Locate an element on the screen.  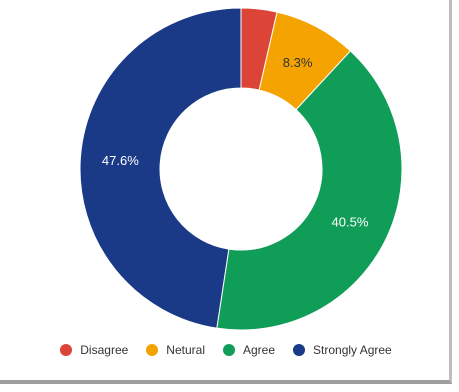
legend-item-agree: Agree is located at coordinates (249, 350).